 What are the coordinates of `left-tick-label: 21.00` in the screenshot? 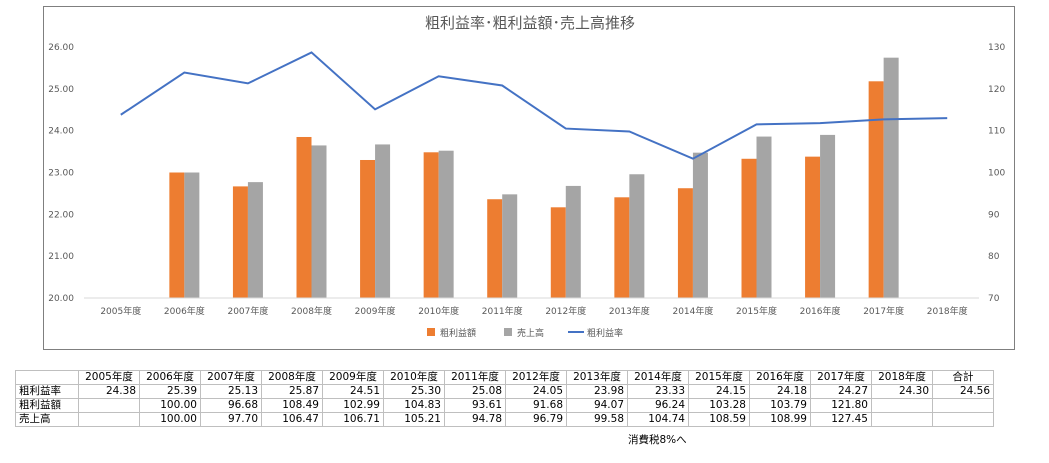 It's located at (61, 257).